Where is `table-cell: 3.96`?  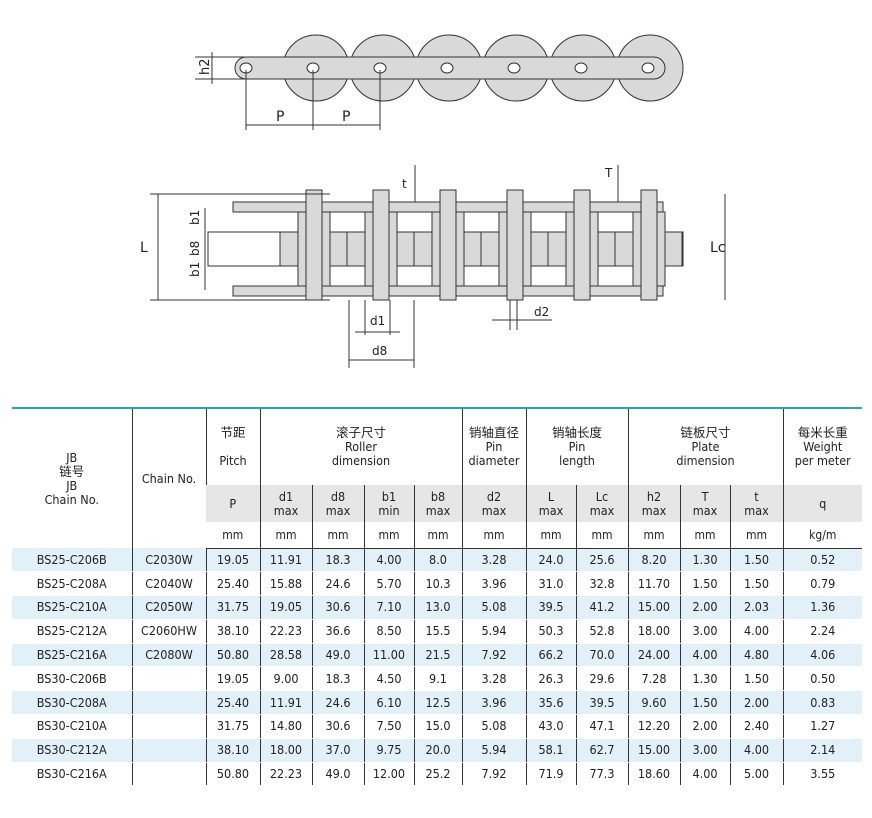
table-cell: 3.96 is located at coordinates (493, 584).